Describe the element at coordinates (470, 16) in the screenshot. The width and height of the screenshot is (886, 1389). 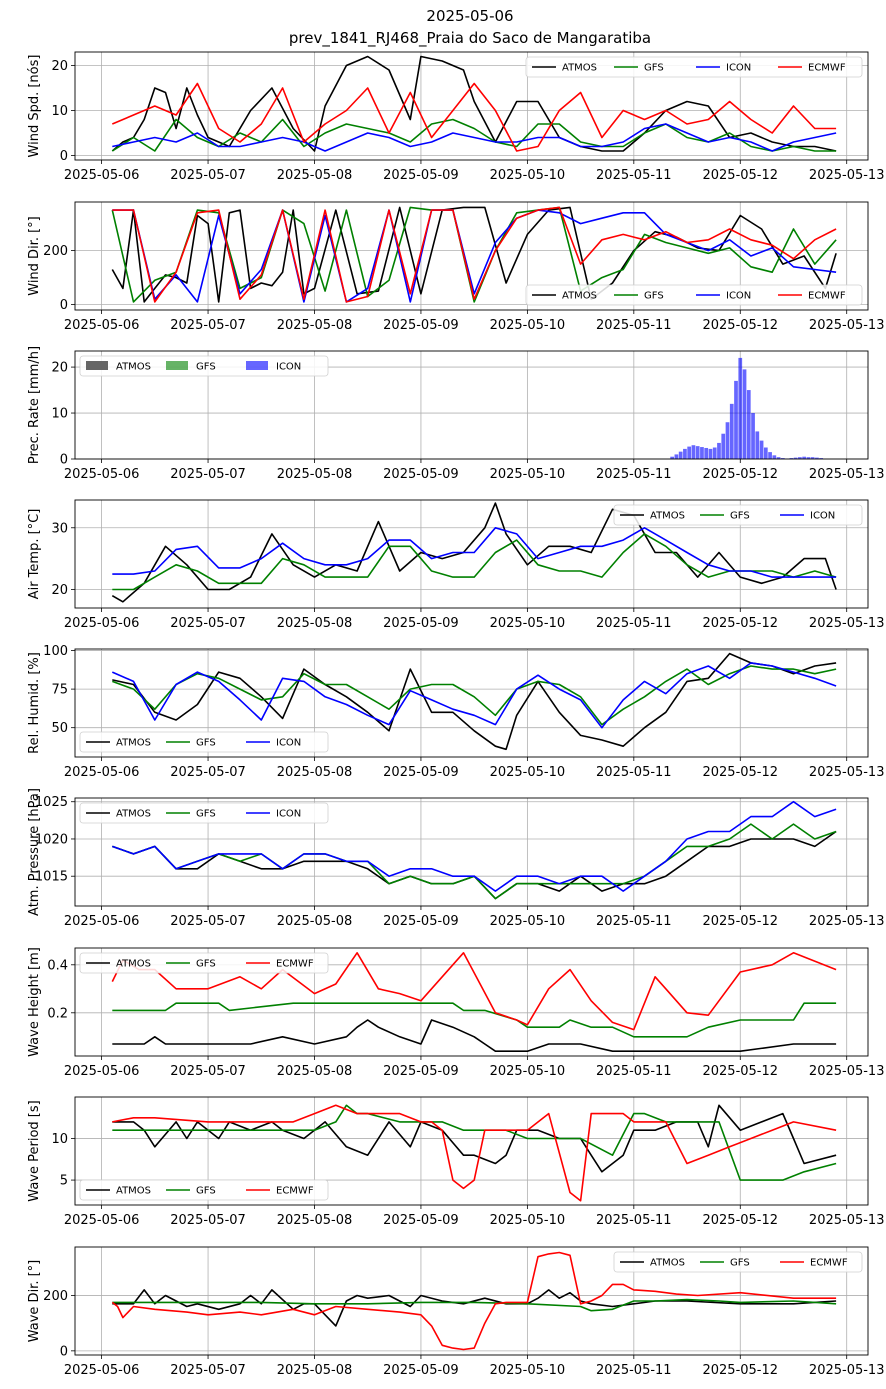
I see `figure-title-date: 2025-05-06` at that location.